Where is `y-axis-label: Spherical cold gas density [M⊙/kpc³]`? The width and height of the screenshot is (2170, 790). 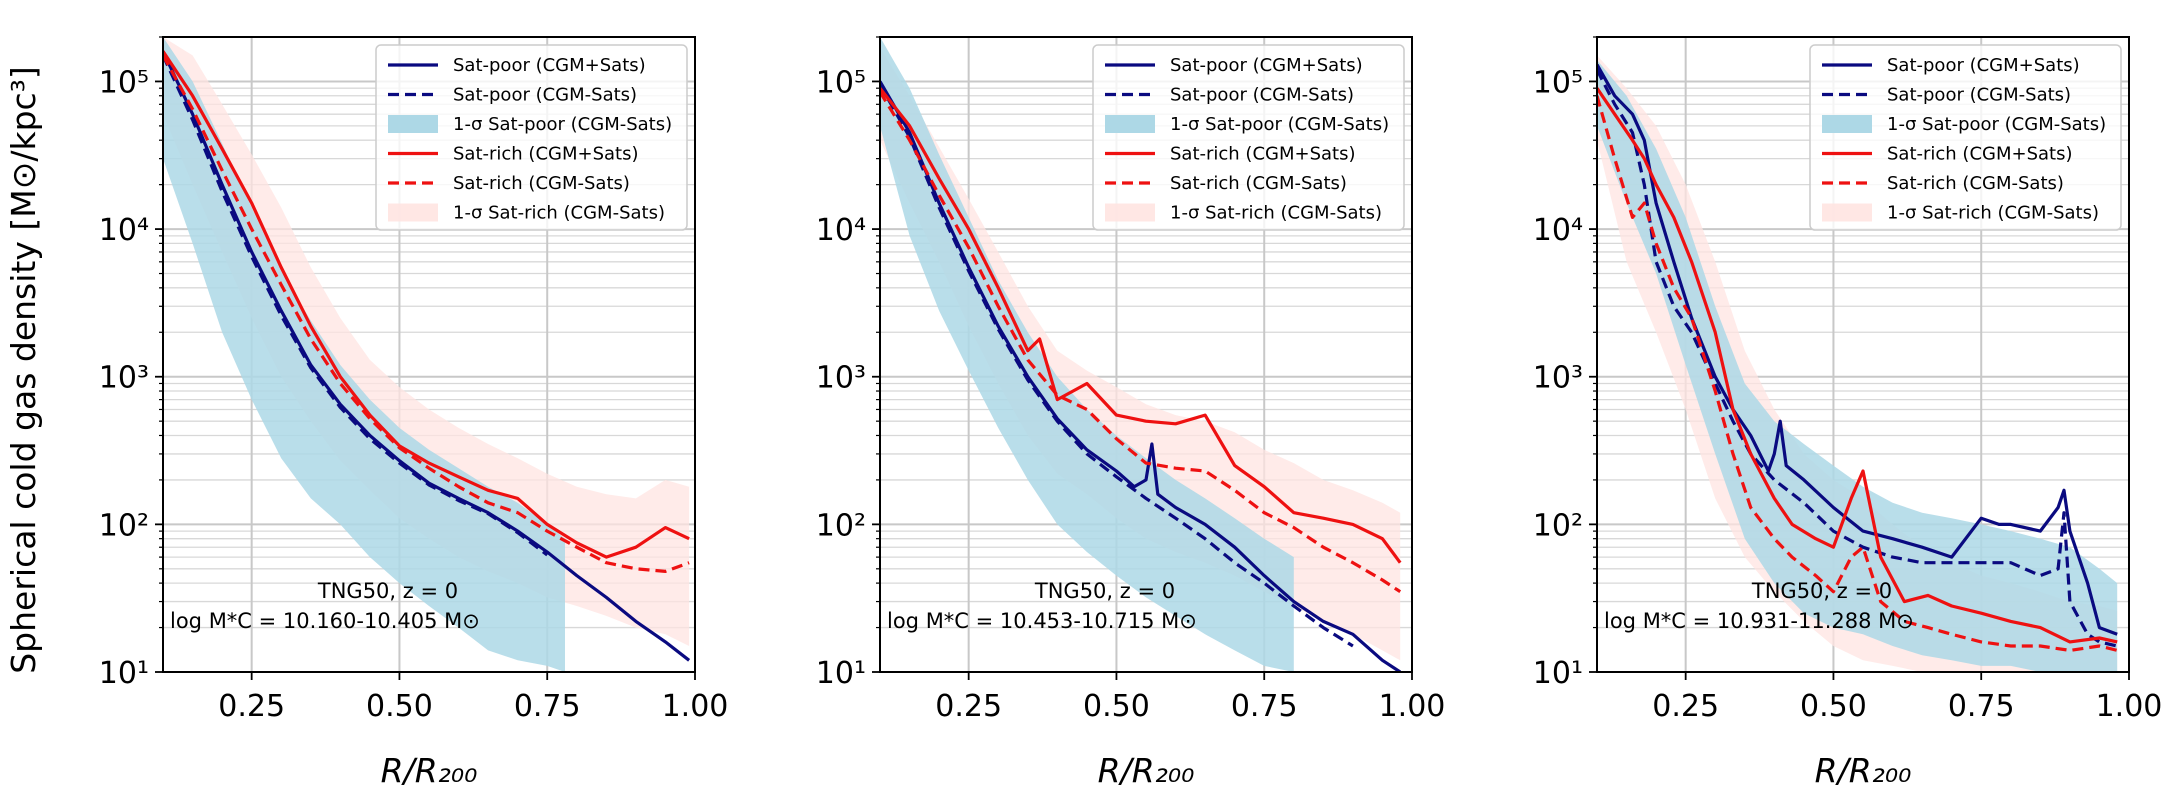 y-axis-label: Spherical cold gas density [M⊙/kpc³] is located at coordinates (23, 370).